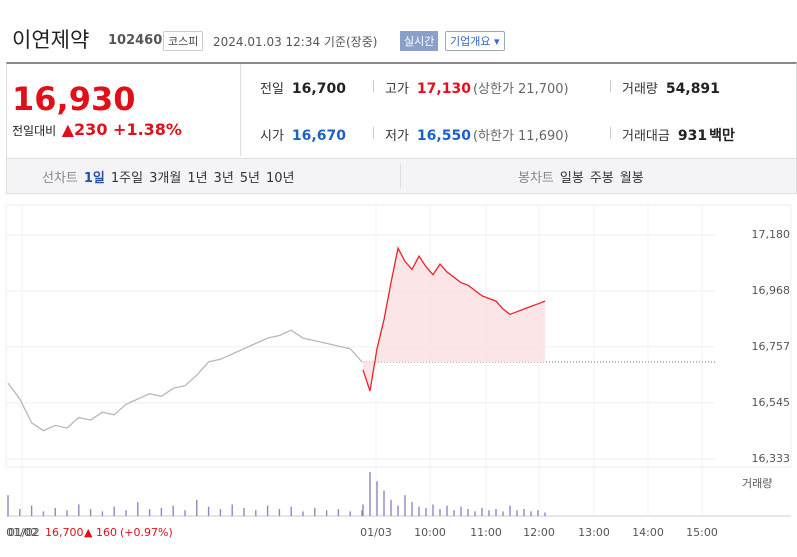 The image size is (797, 557). Describe the element at coordinates (771, 346) in the screenshot. I see `y-tick-label: 16,757` at that location.